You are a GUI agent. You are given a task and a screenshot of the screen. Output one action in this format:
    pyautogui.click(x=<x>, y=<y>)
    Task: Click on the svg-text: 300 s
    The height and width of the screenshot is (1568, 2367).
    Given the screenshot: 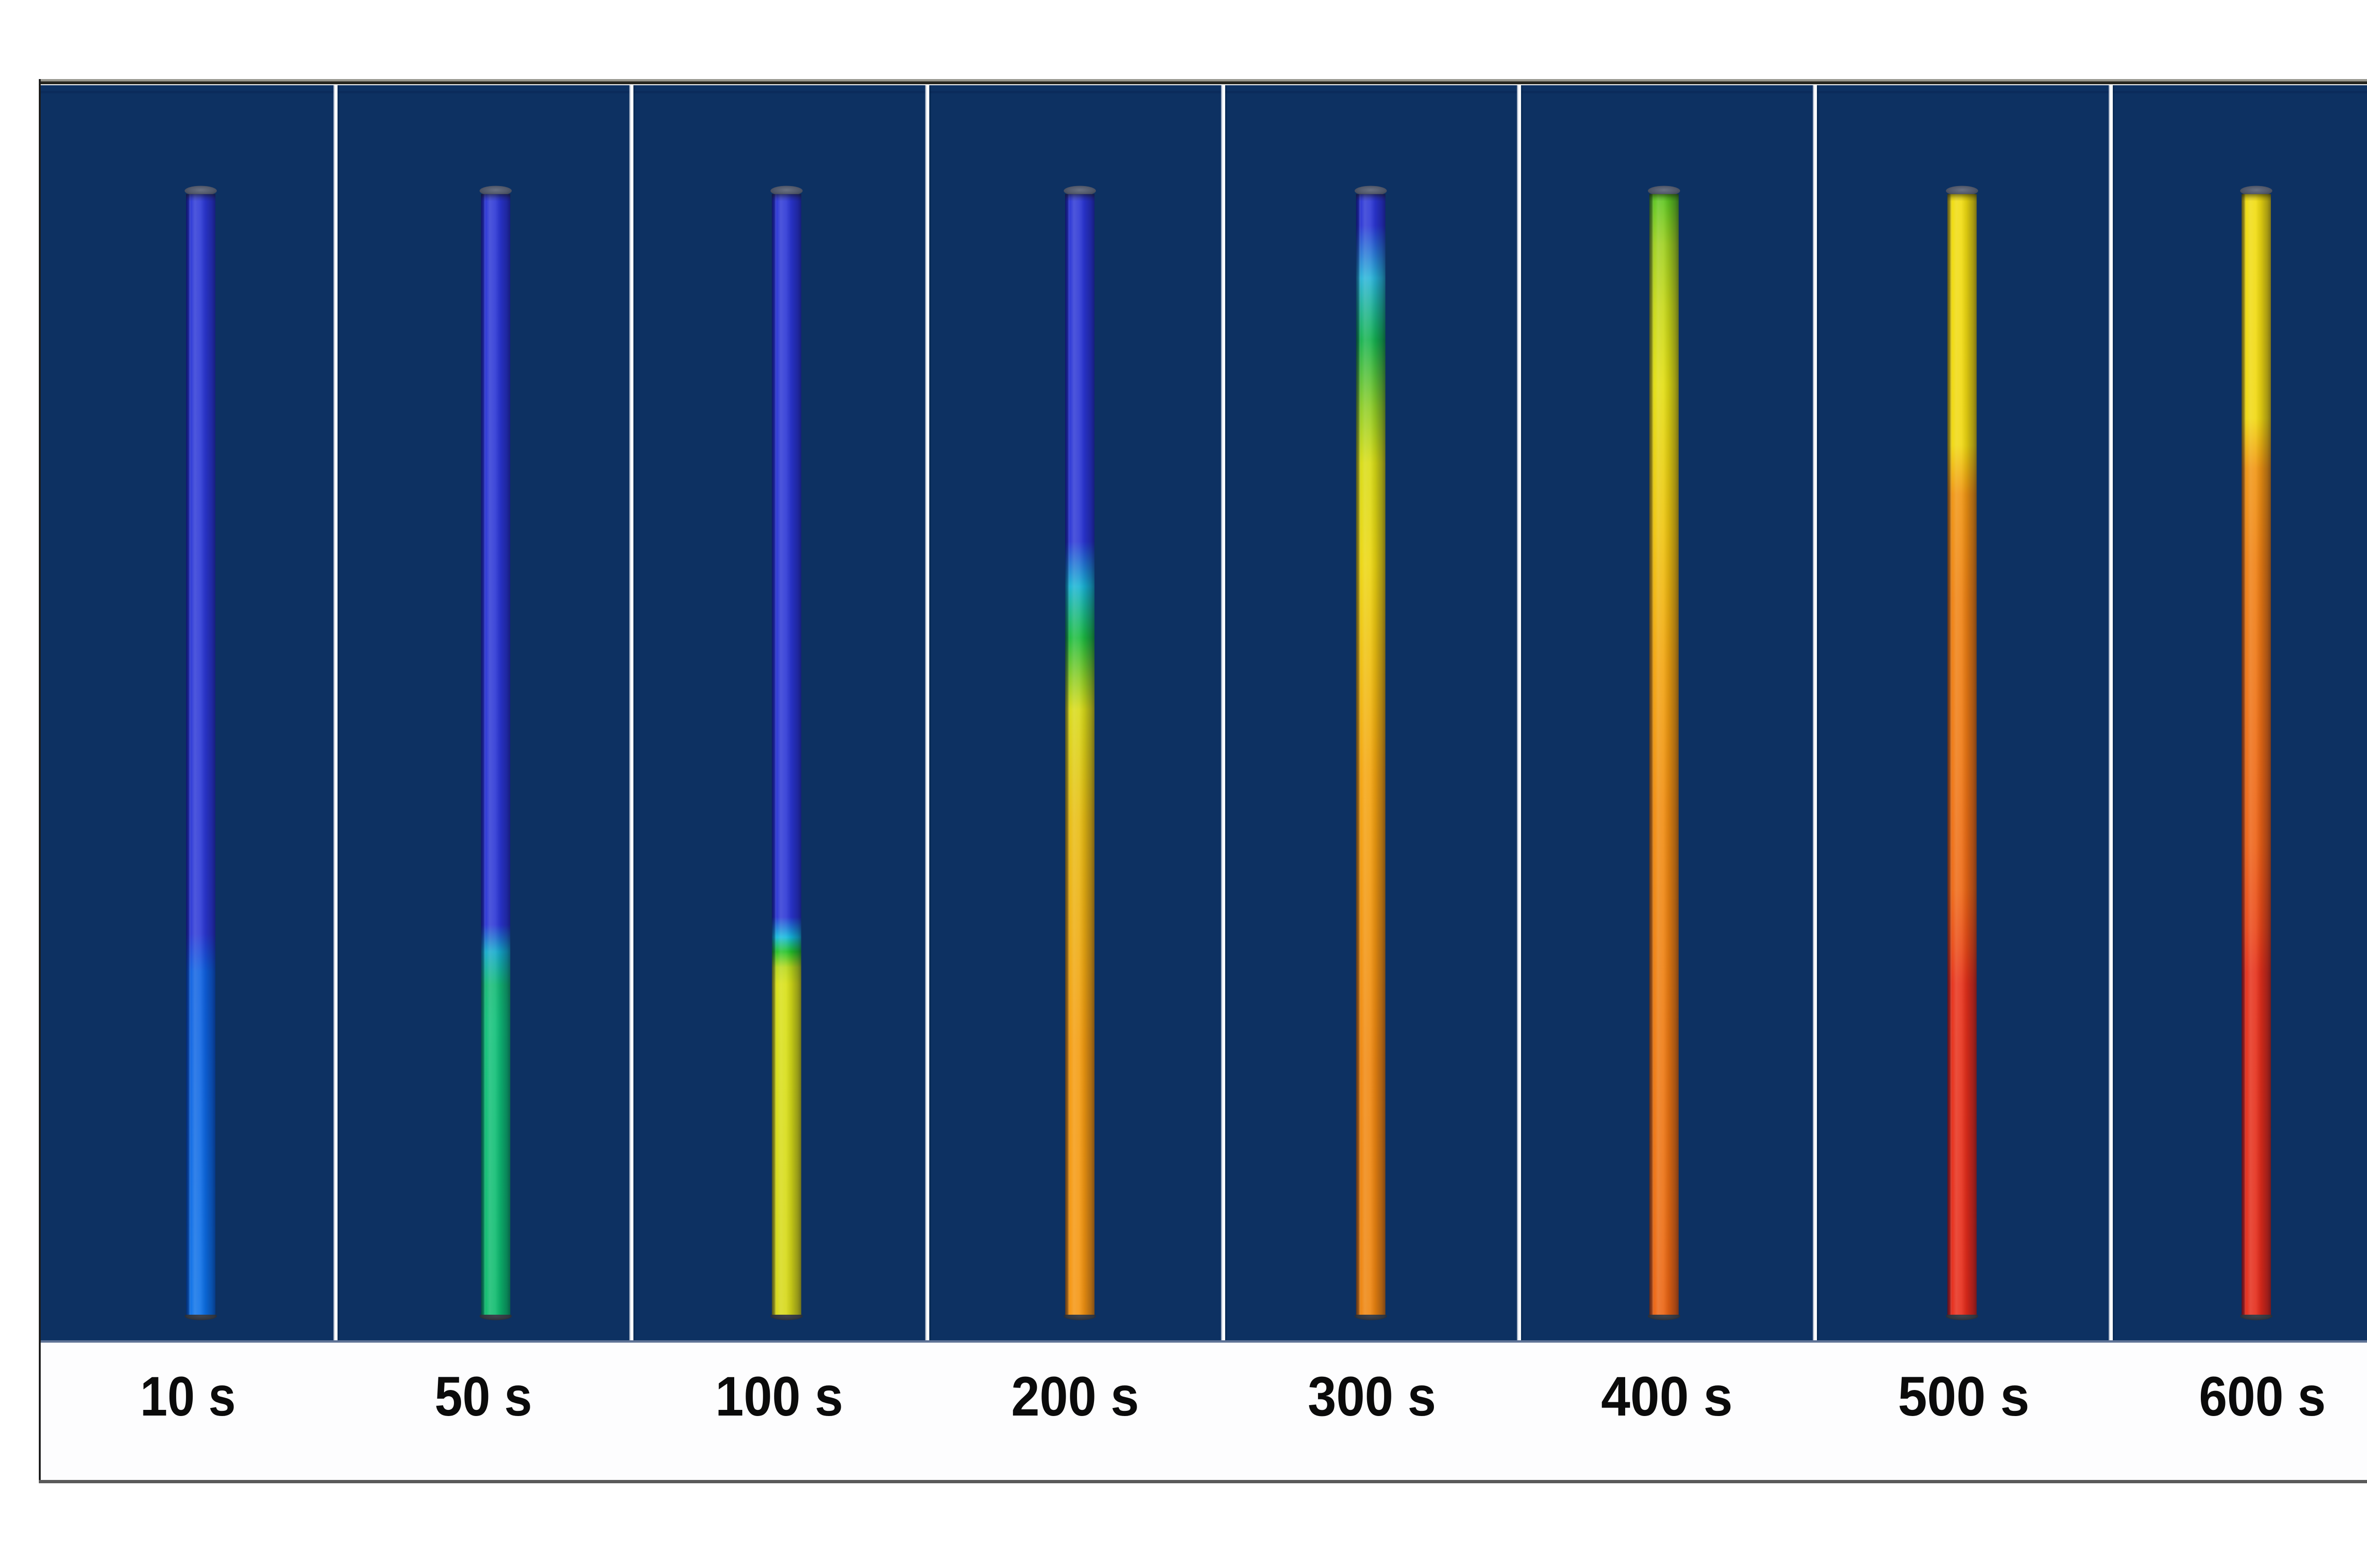 What is the action you would take?
    pyautogui.click(x=1372, y=1396)
    